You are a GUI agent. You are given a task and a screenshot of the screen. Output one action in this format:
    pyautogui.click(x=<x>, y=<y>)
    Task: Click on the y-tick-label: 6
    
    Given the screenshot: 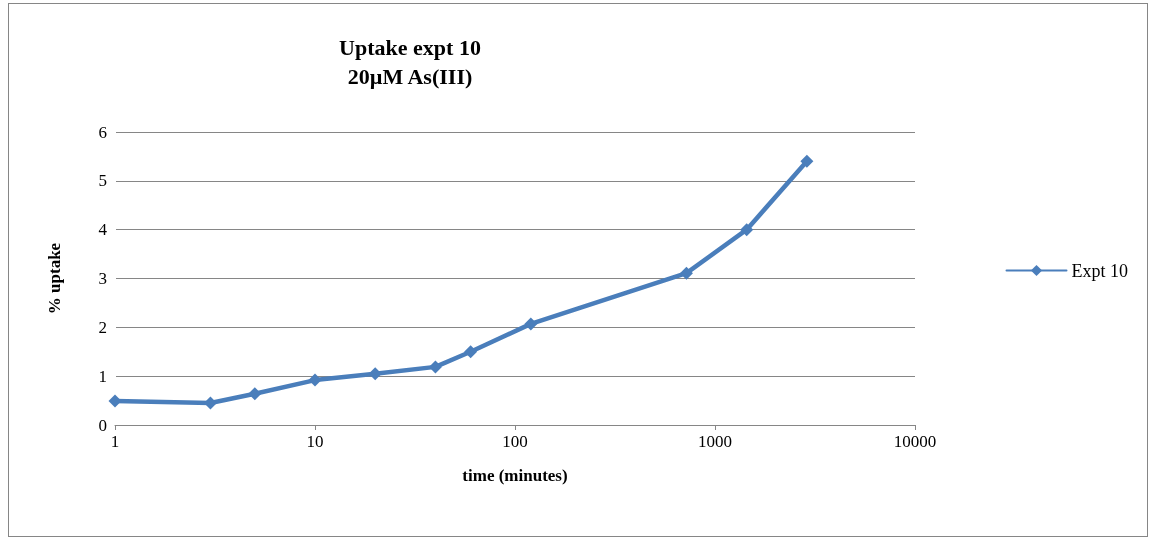 What is the action you would take?
    pyautogui.click(x=102, y=132)
    